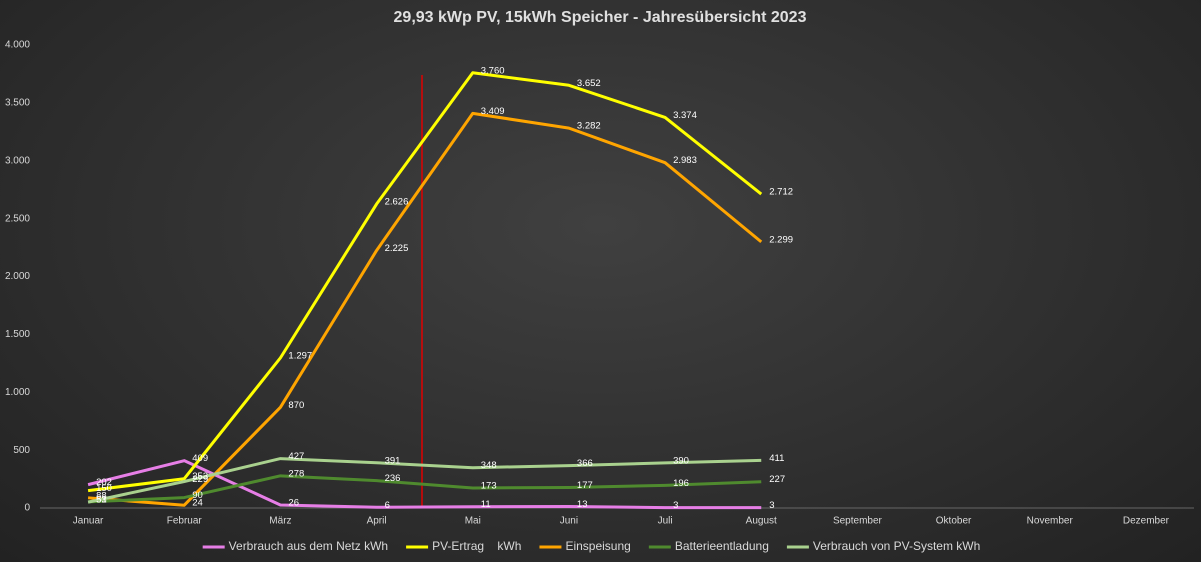  I want to click on y-tick-label: 500, so click(21, 450).